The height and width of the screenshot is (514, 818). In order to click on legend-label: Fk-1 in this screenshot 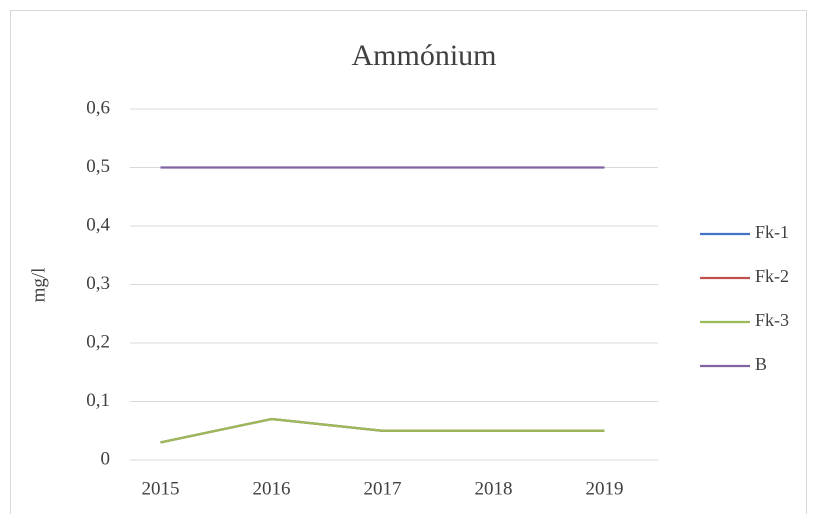, I will do `click(772, 232)`.